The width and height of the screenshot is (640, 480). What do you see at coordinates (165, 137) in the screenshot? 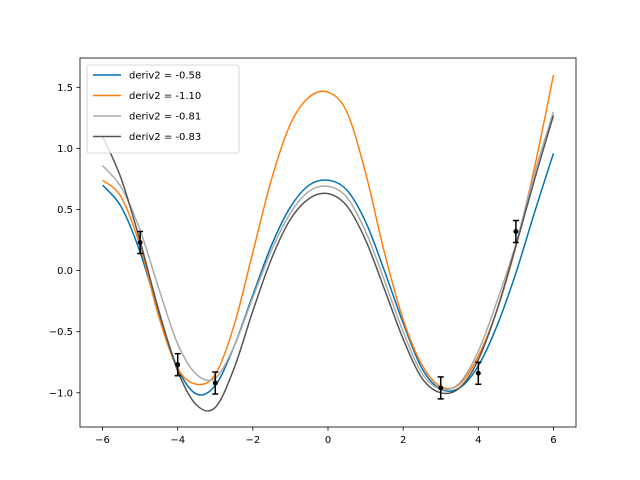
I see `legend-label: deriv2 = -0.83` at bounding box center [165, 137].